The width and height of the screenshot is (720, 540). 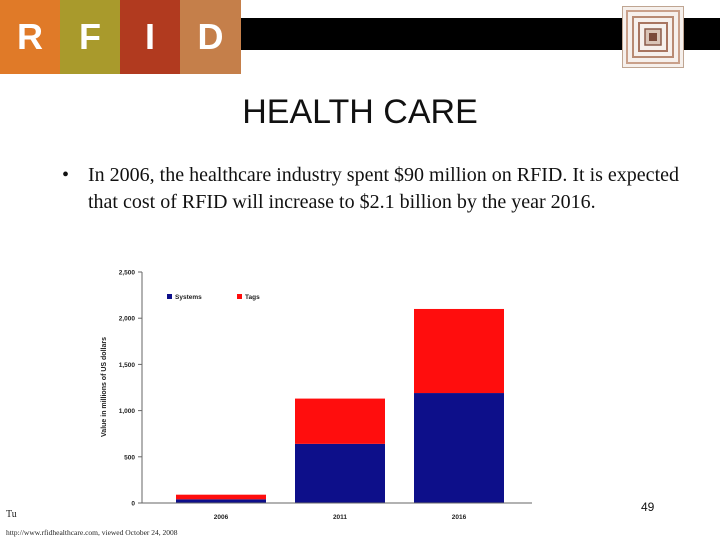 I want to click on y-tick-label: 0, so click(x=133, y=504).